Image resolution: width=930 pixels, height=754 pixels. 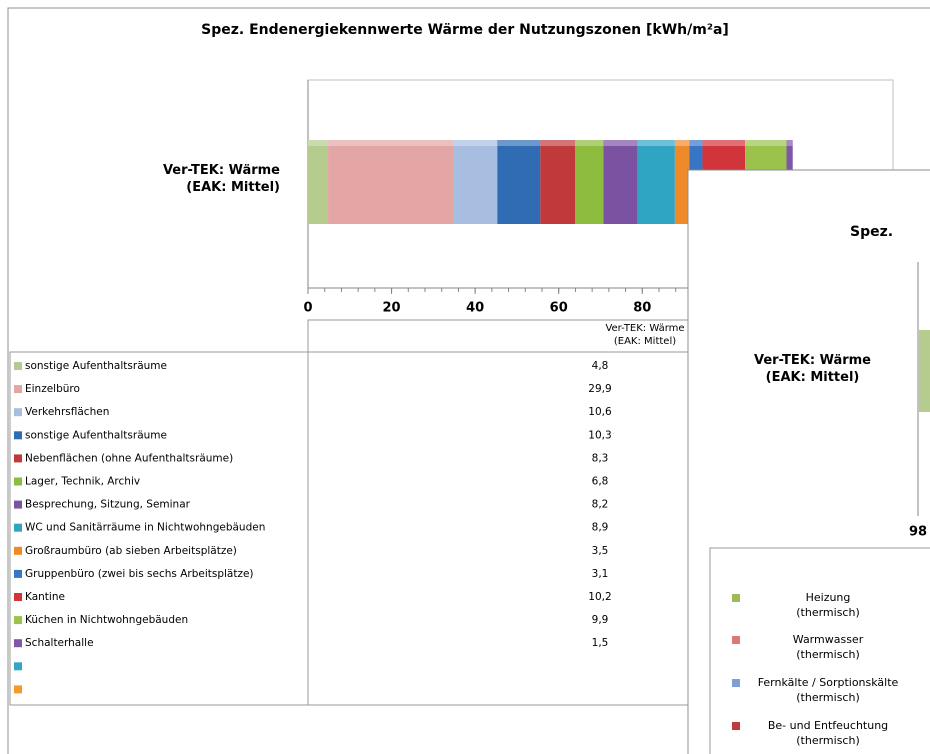 I want to click on legend-label: Großraumbüro (ab sieben Arbeitsplätze), so click(x=131, y=551).